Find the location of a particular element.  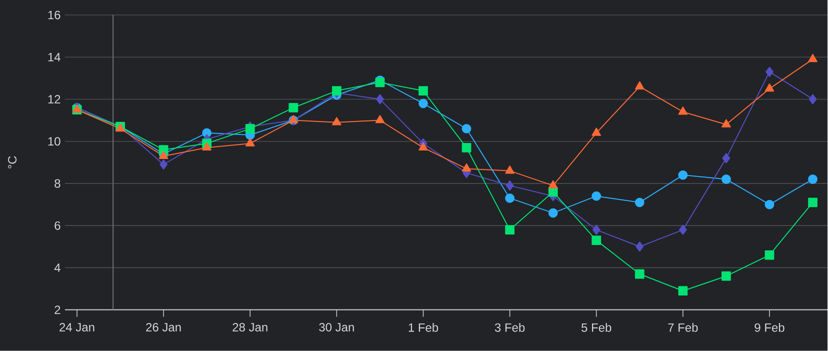

x-tick-label: 9 Feb is located at coordinates (769, 327).